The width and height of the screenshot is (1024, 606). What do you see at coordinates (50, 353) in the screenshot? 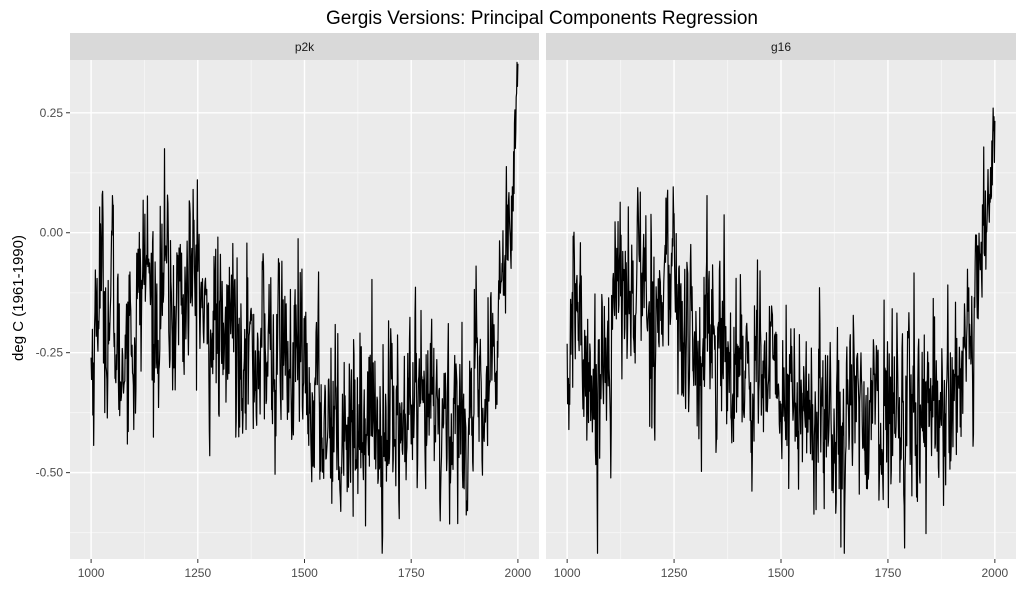
I see `y-tick-label: -0.25` at bounding box center [50, 353].